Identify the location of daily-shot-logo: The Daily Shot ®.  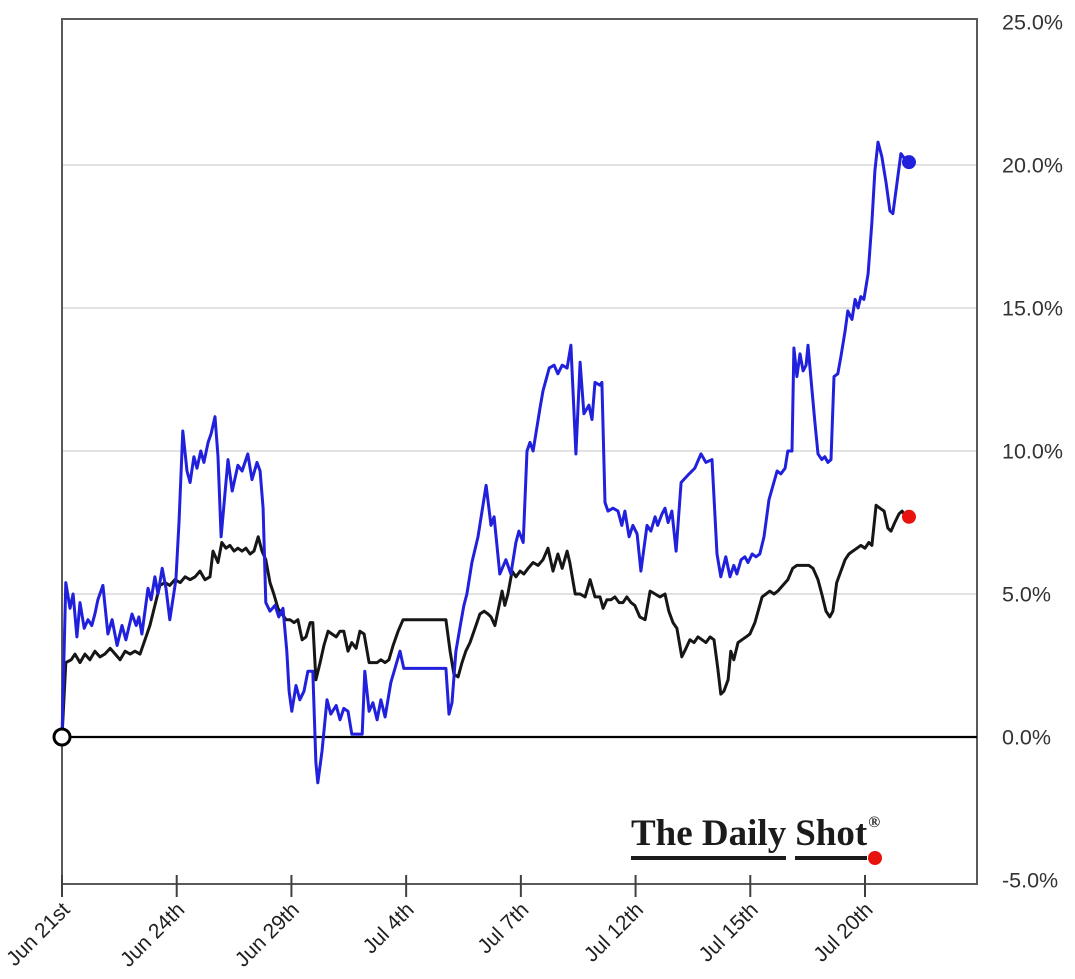
(757, 838).